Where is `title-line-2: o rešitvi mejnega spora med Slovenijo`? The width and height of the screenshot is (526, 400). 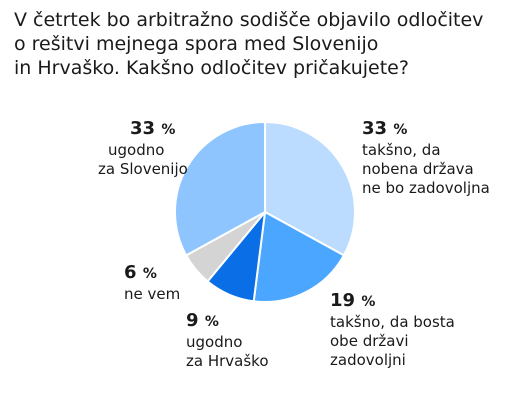 title-line-2: o rešitvi mejnega spora med Slovenijo is located at coordinates (196, 44).